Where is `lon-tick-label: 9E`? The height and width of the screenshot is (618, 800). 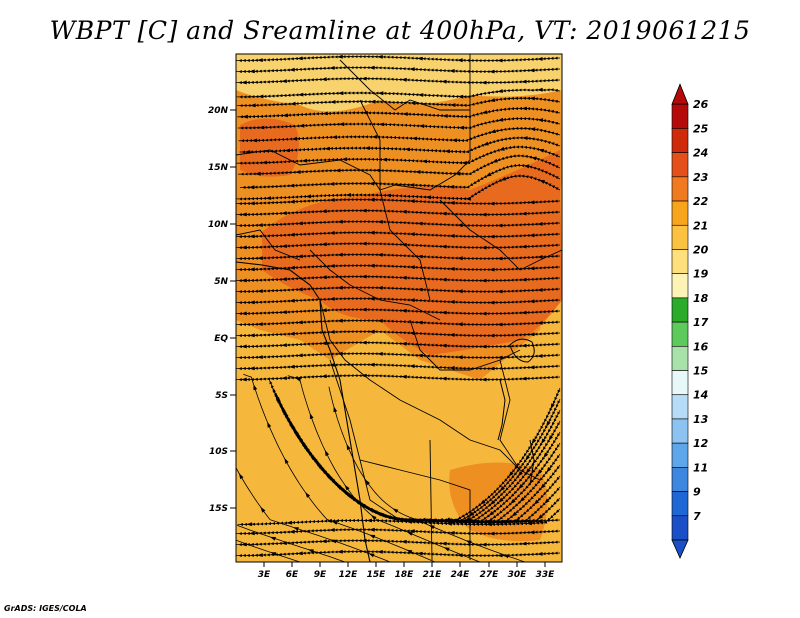 lon-tick-label: 9E is located at coordinates (320, 575).